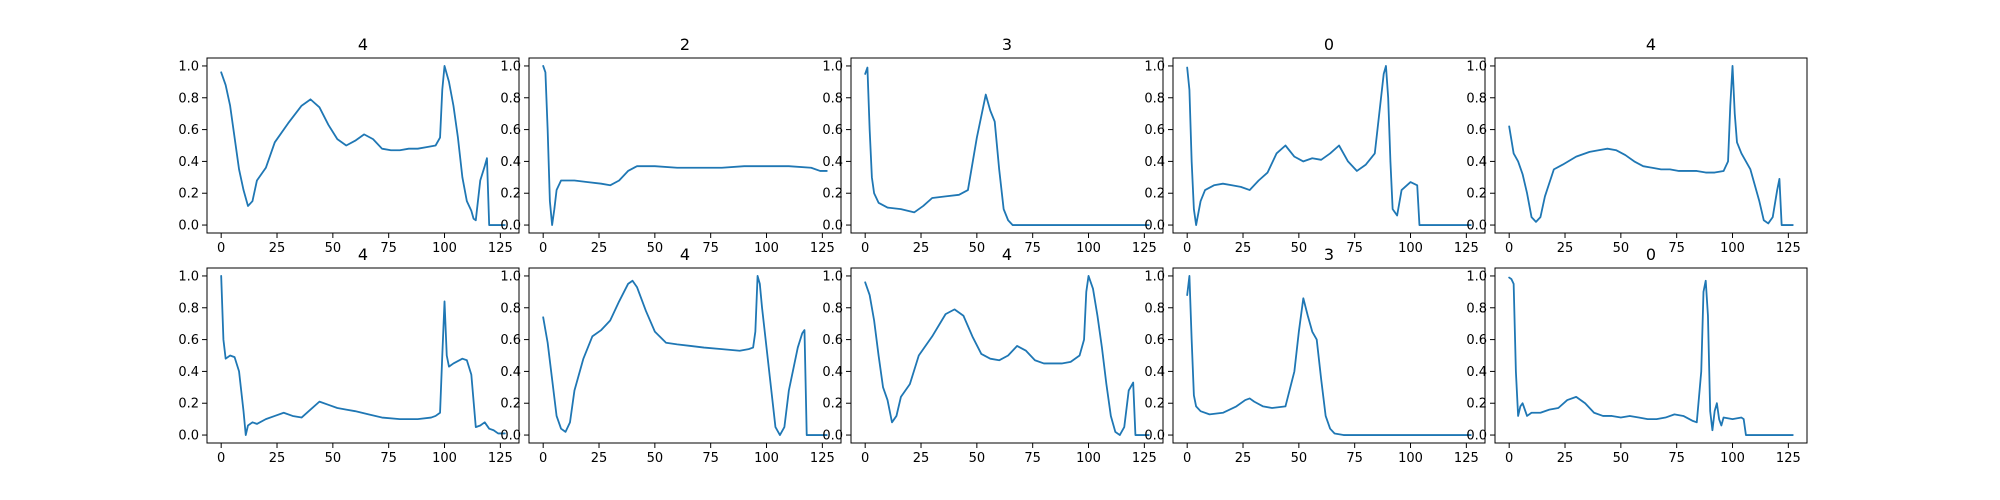  I want to click on subplot-title: 2, so click(685, 44).